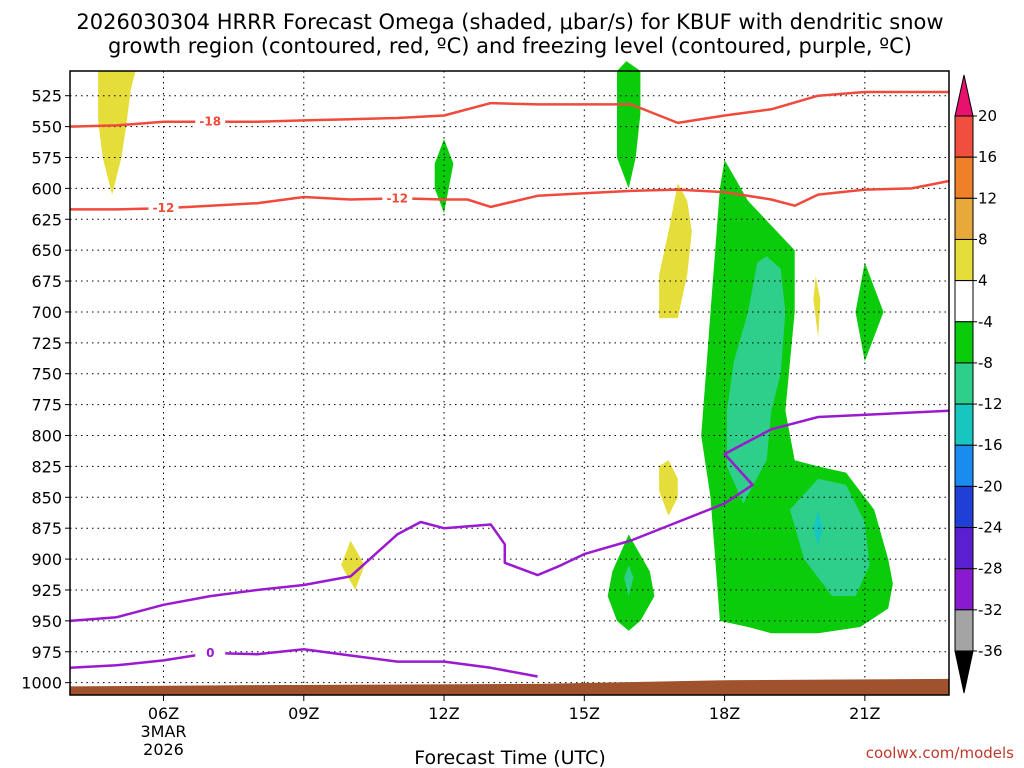  I want to click on contour-label-minus12-a: -12, so click(164, 208).